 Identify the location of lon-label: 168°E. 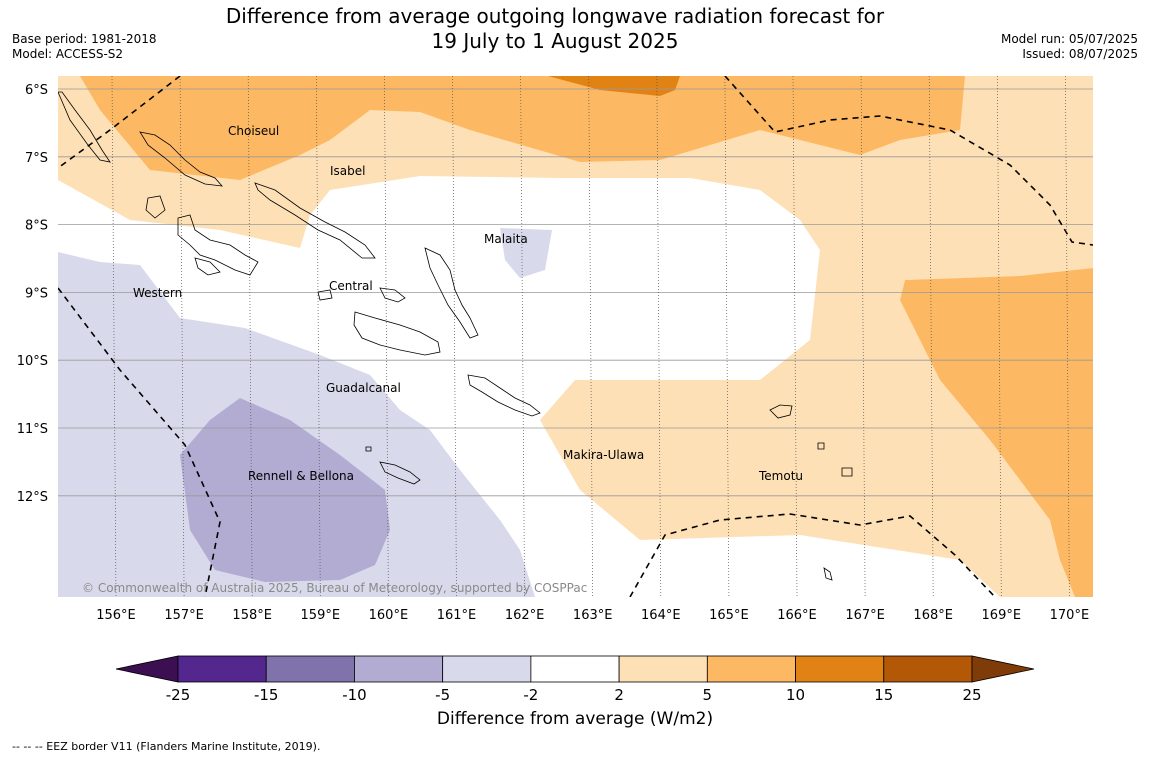
(933, 615).